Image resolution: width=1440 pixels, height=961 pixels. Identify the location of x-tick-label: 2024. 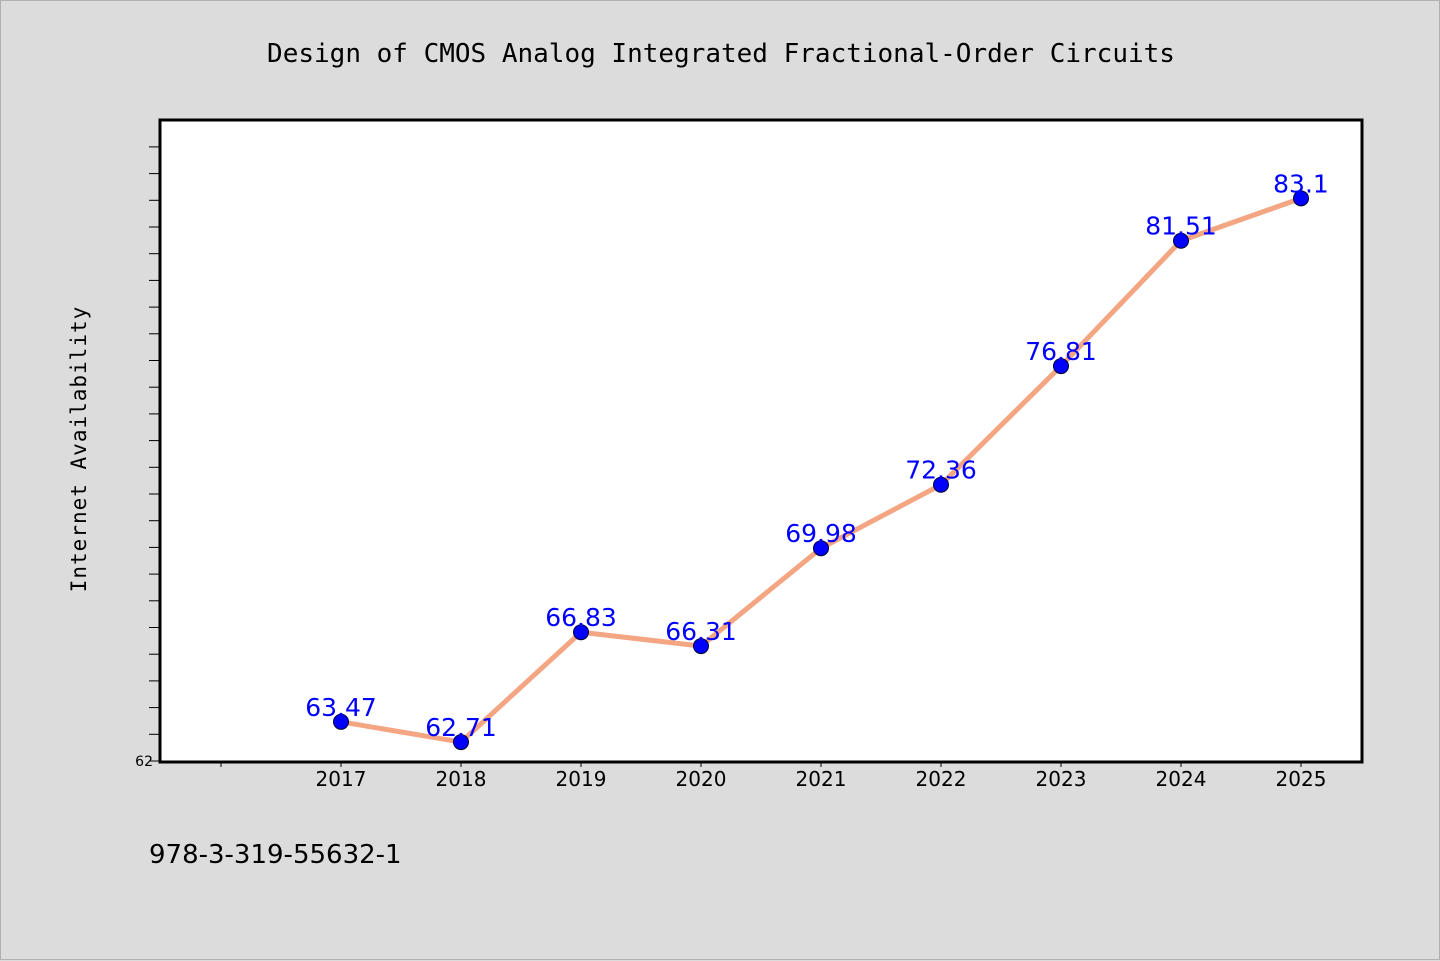
(1181, 779).